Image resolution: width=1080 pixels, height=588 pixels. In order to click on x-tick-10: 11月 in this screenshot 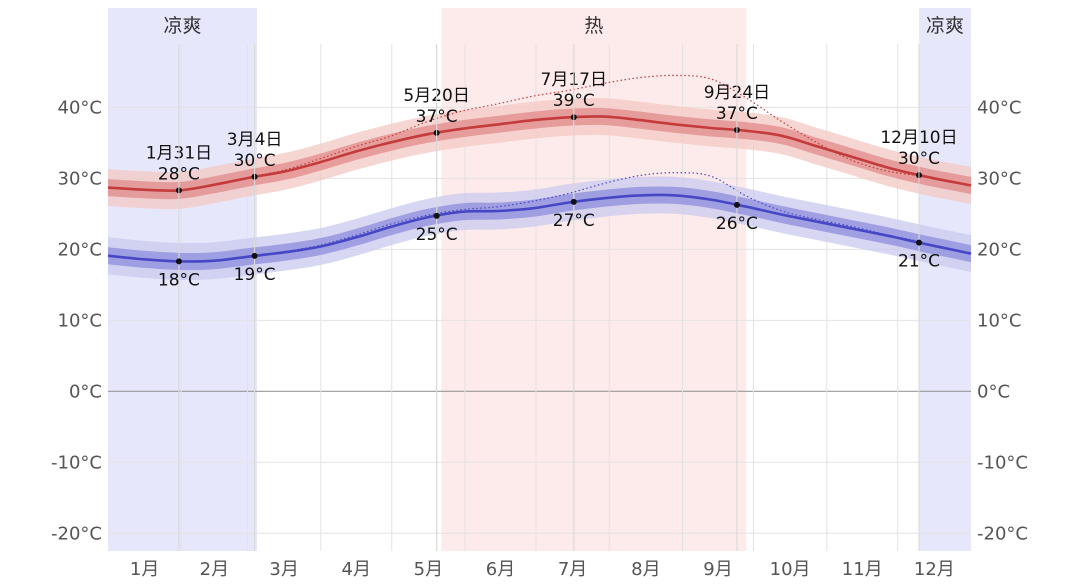, I will do `click(862, 569)`.